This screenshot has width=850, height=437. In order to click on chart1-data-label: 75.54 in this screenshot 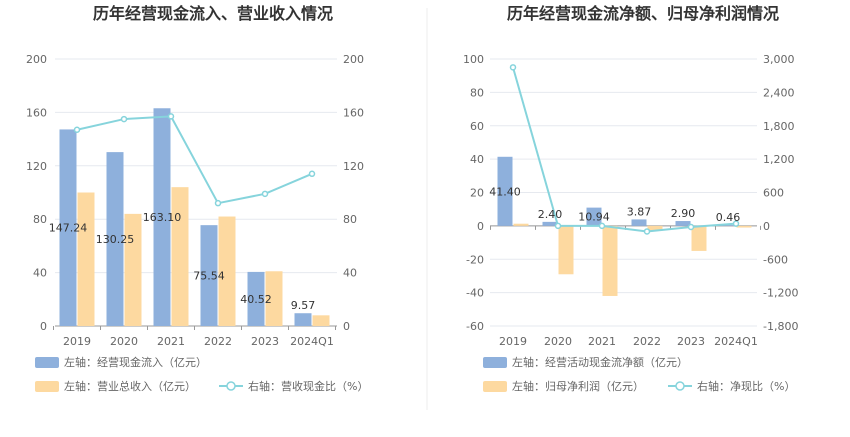, I will do `click(209, 276)`.